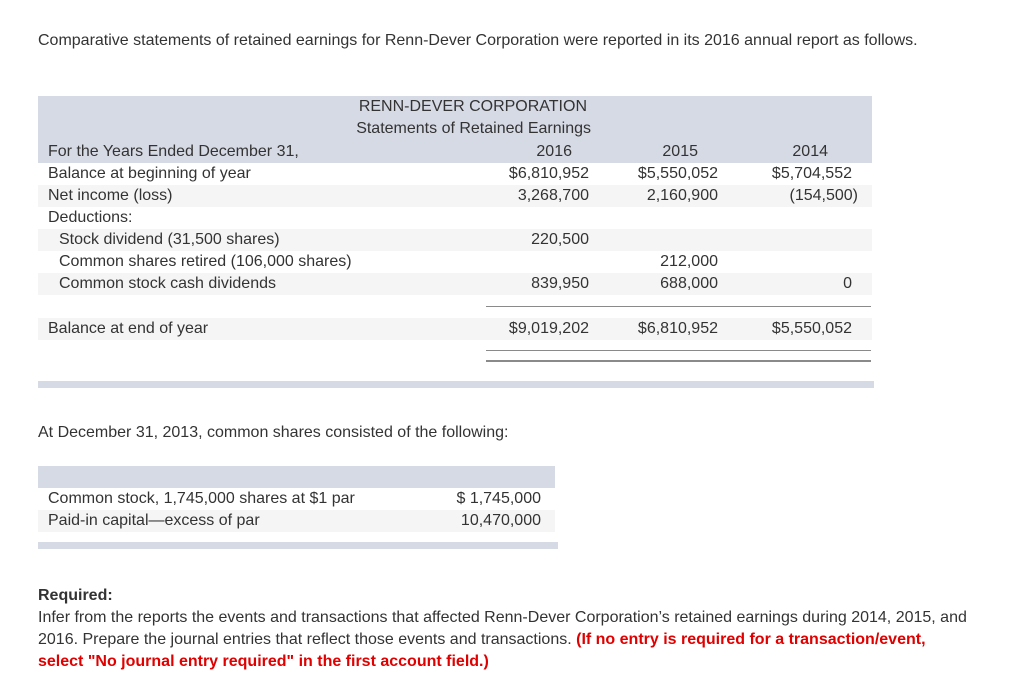 This screenshot has height=691, width=1024. Describe the element at coordinates (498, 498) in the screenshot. I see `row-value: $ 1,745,000` at that location.